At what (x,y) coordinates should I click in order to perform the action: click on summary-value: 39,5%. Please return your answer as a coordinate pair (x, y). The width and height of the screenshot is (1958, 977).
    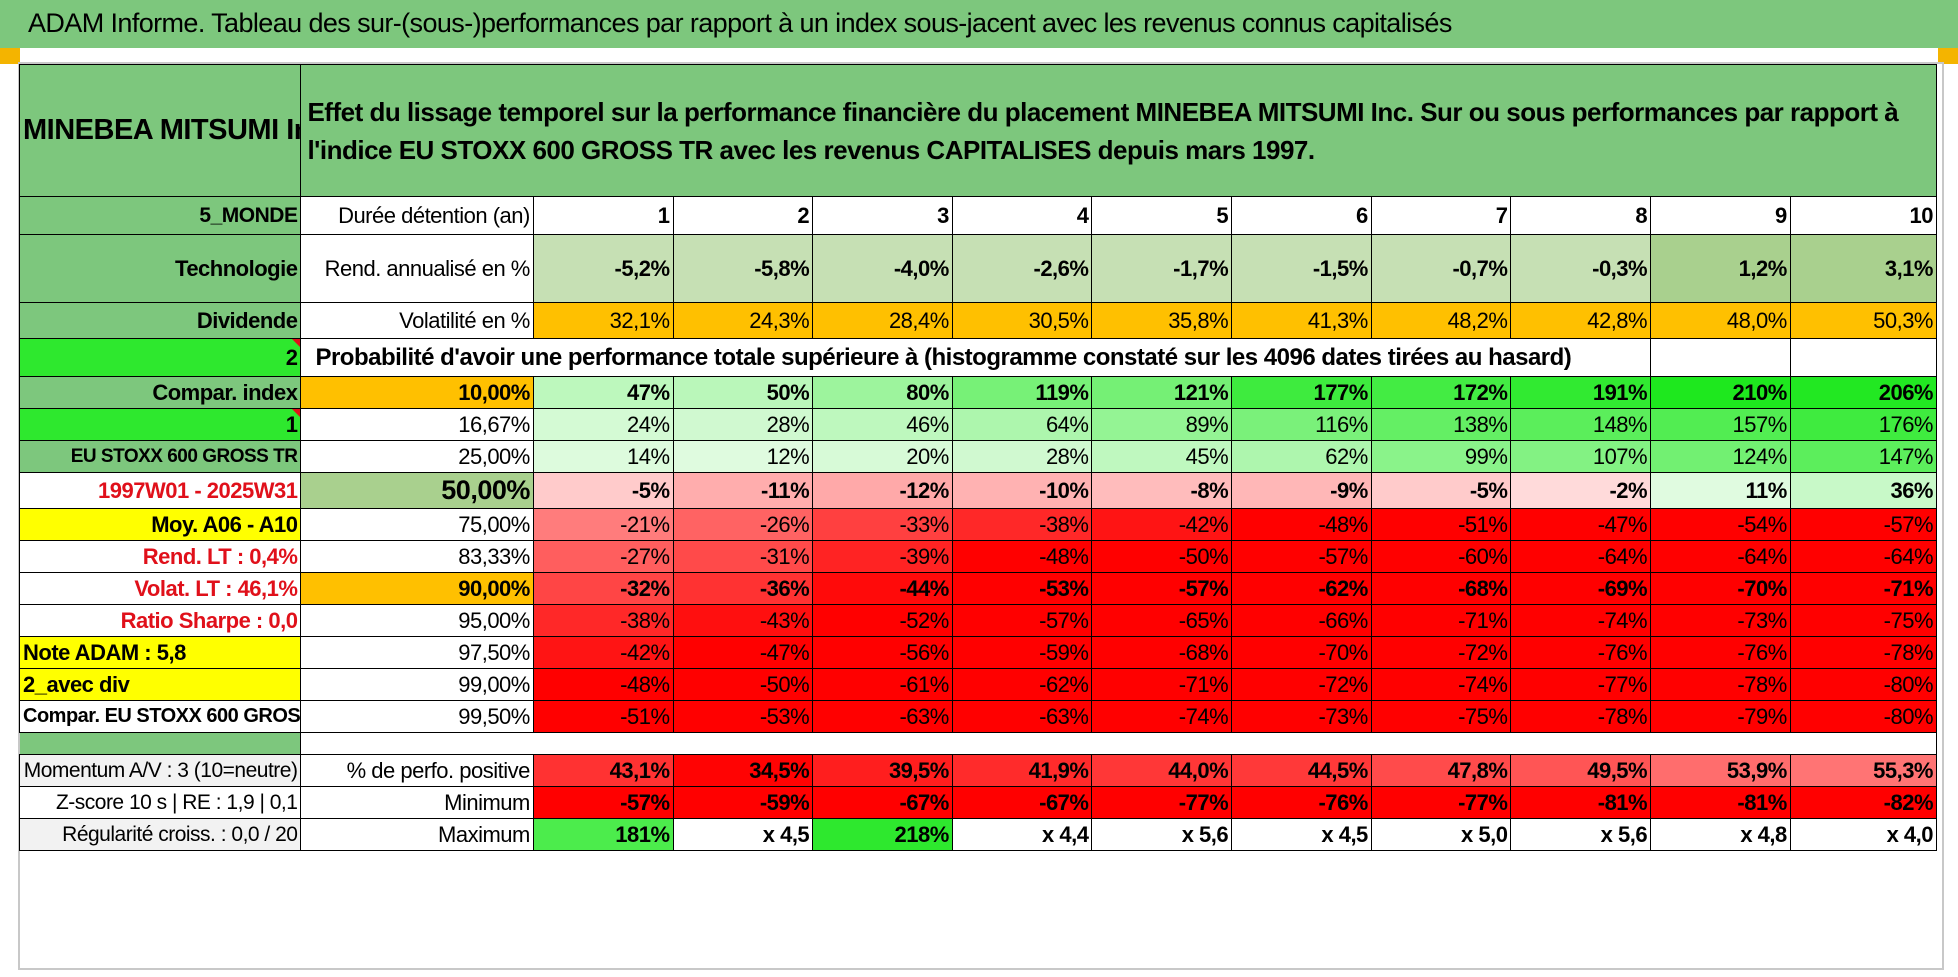
    Looking at the image, I should click on (882, 770).